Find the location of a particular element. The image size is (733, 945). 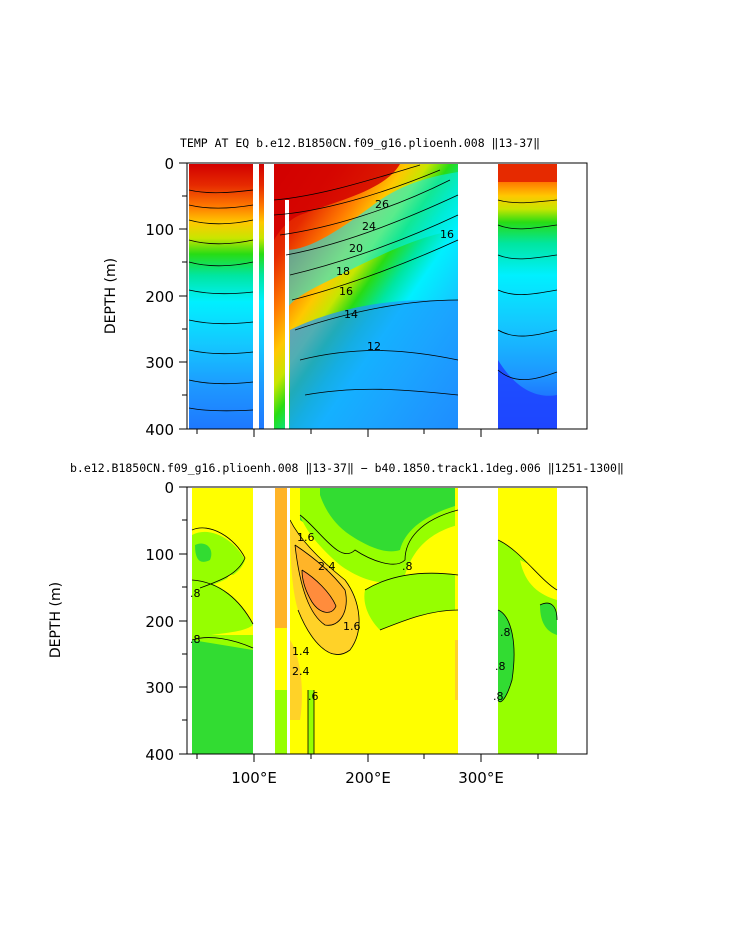

bot-ytick-0: 0 is located at coordinates (169, 488).